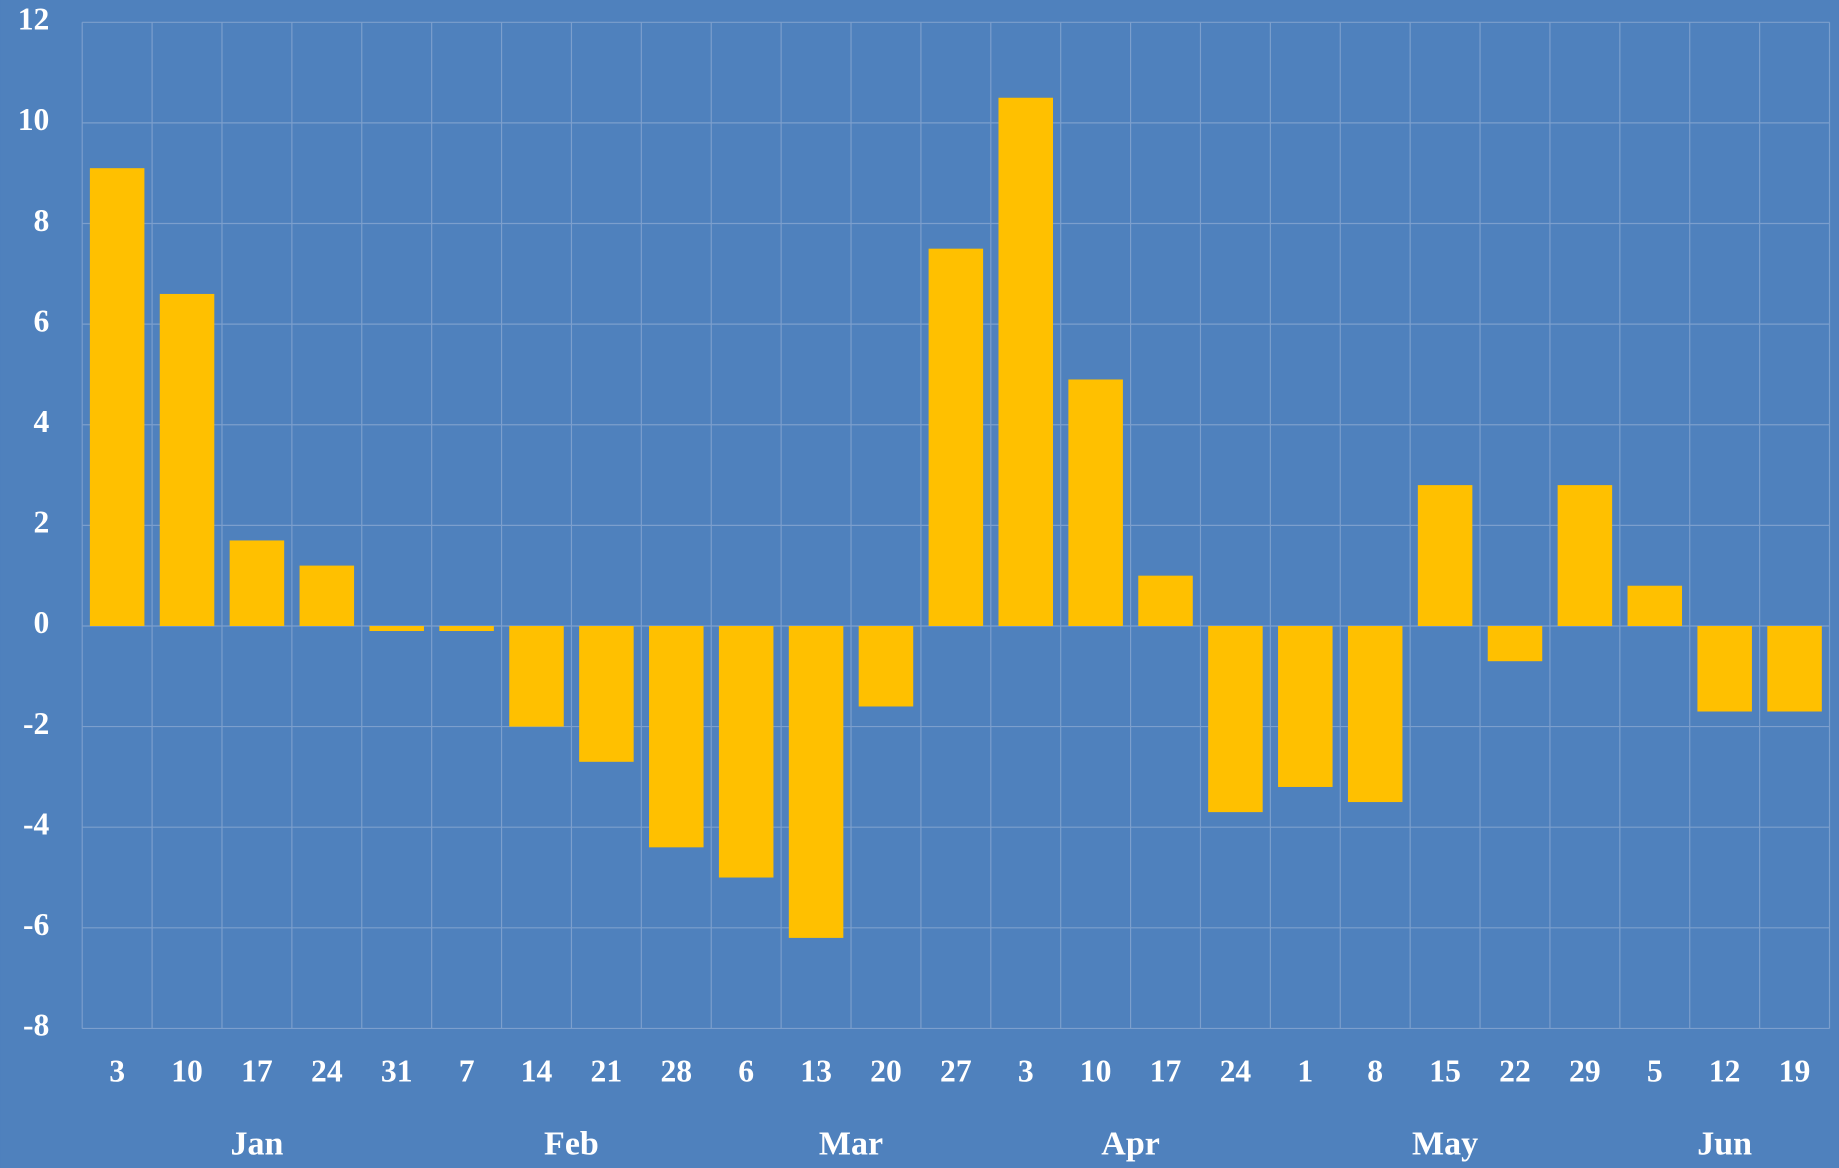  Describe the element at coordinates (851, 1144) in the screenshot. I see `month-label: Mar` at that location.